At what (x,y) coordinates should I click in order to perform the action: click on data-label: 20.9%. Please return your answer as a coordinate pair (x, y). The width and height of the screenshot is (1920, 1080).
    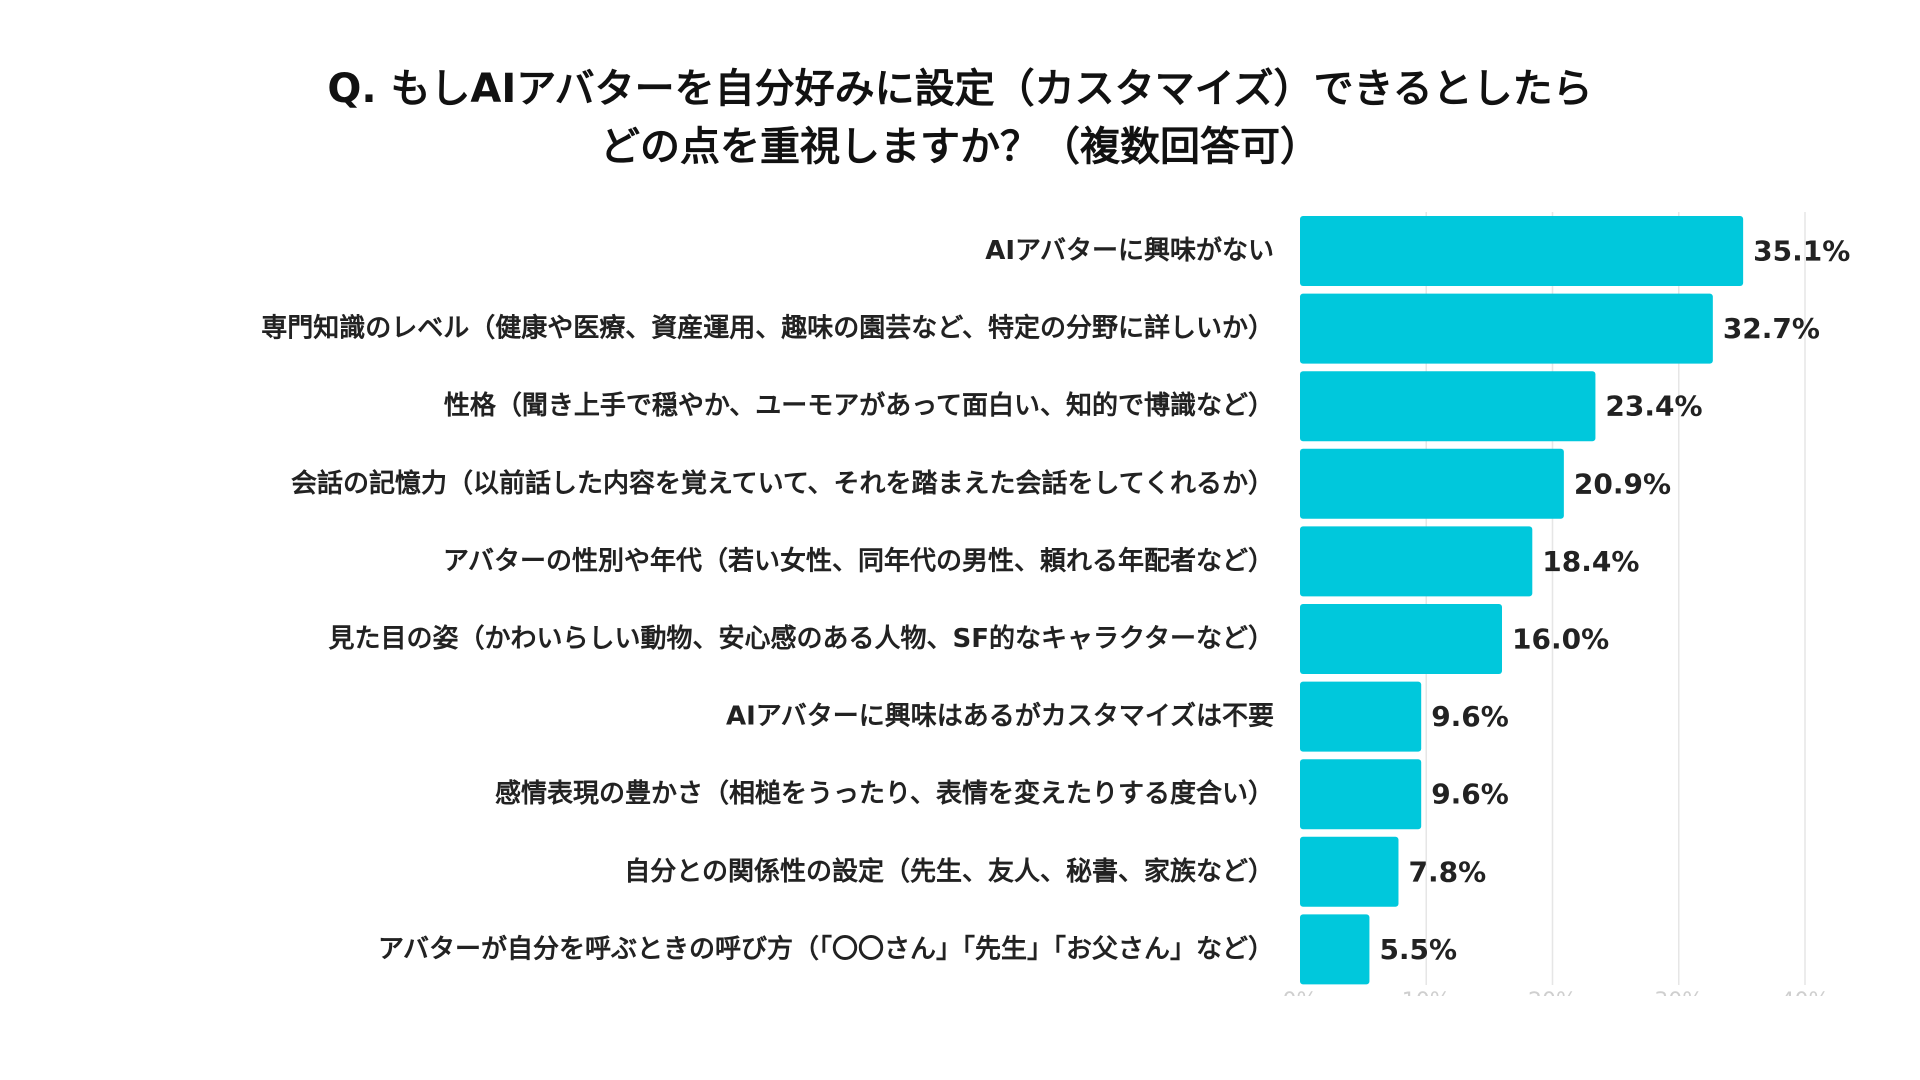
    Looking at the image, I should click on (1622, 483).